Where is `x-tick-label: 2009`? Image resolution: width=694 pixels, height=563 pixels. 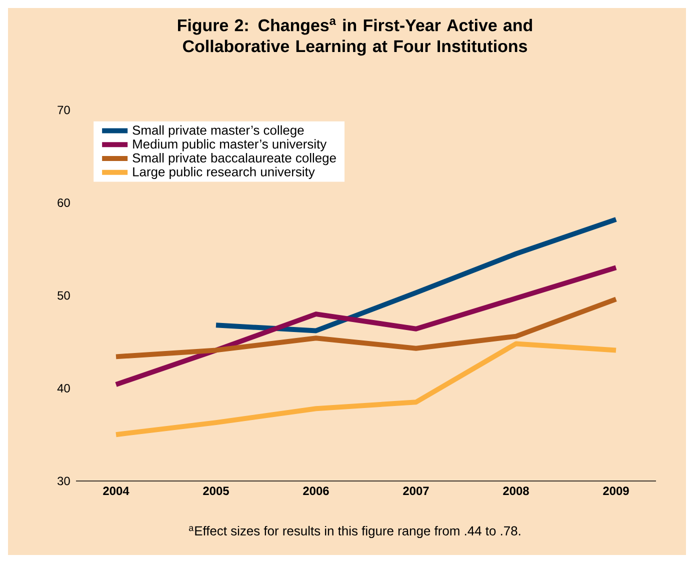
x-tick-label: 2009 is located at coordinates (616, 491).